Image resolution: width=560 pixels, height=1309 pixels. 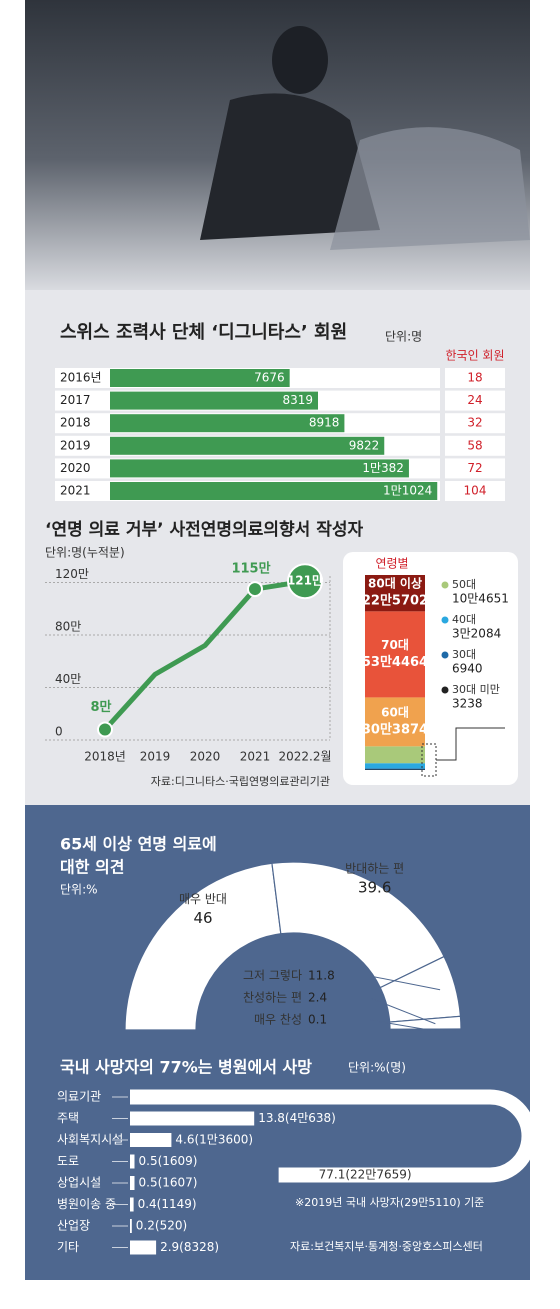 I want to click on y-tick-label: 0, so click(x=59, y=732).